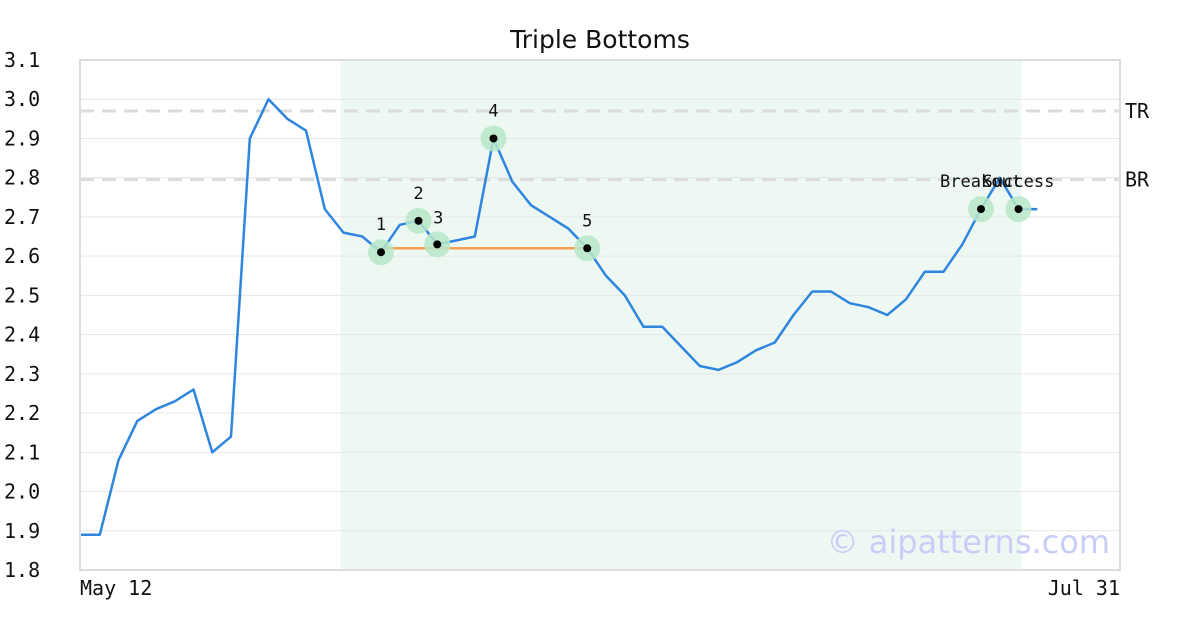  I want to click on point-label-5: 5, so click(587, 221).